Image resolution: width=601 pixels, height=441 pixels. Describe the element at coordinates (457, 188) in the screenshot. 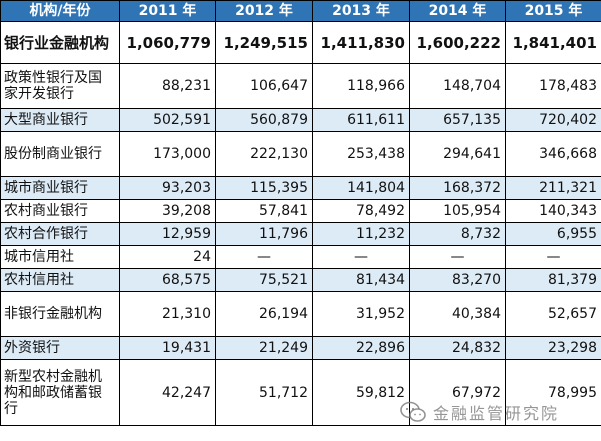

I see `cell-value: 168,372` at that location.